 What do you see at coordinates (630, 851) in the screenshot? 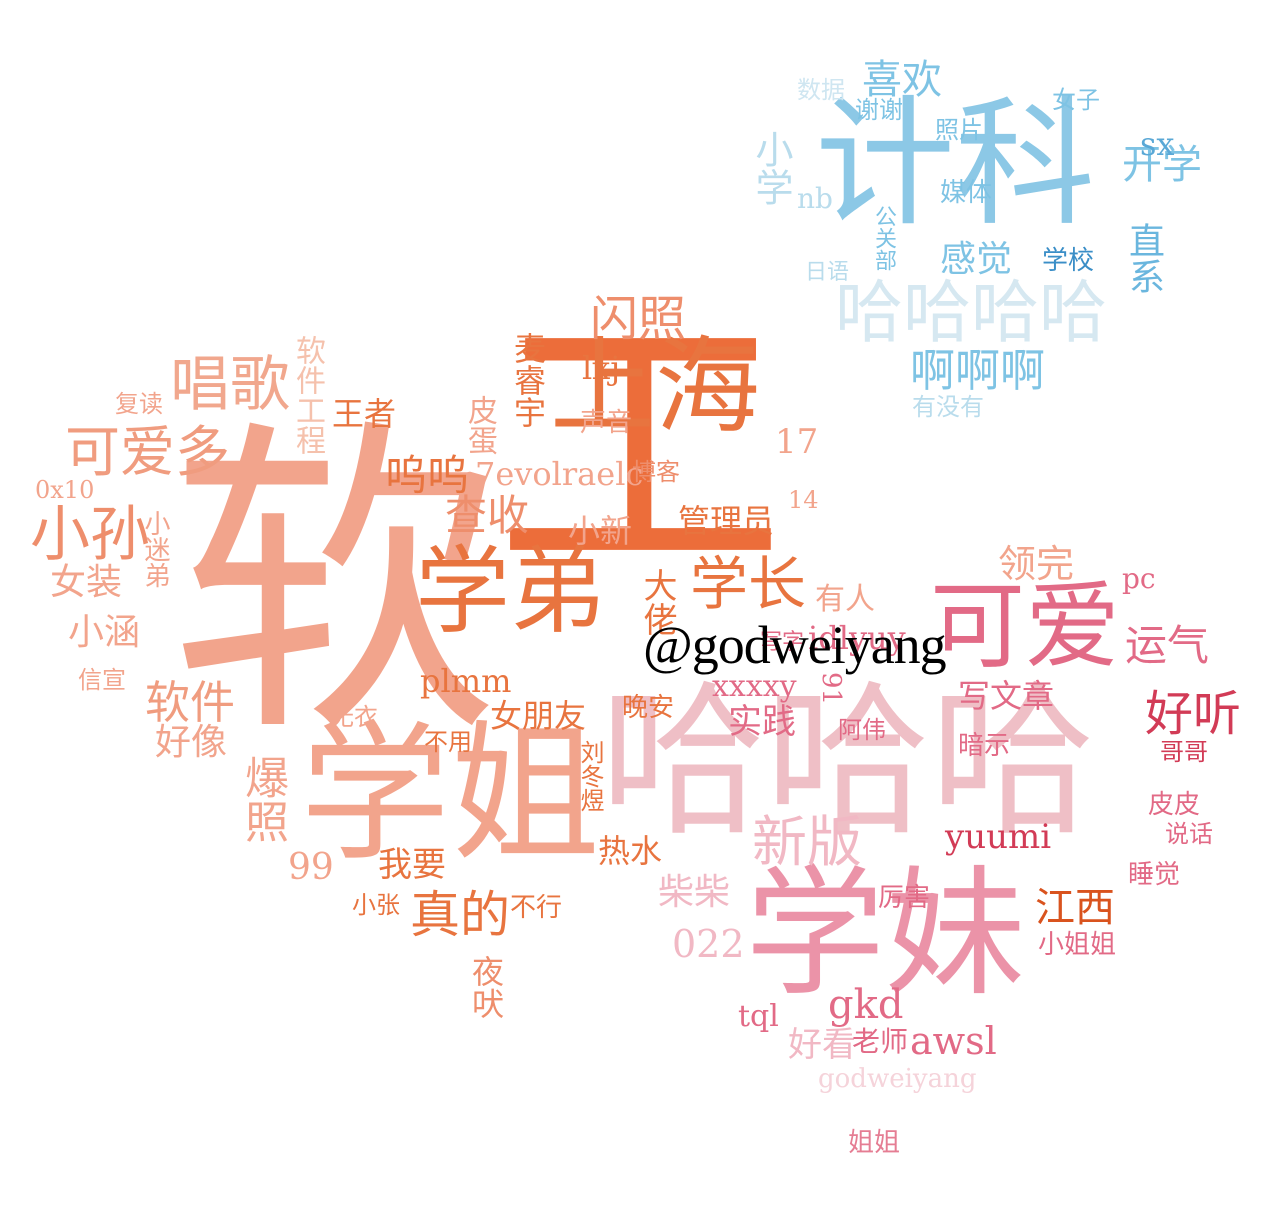
I see `word: 热水` at bounding box center [630, 851].